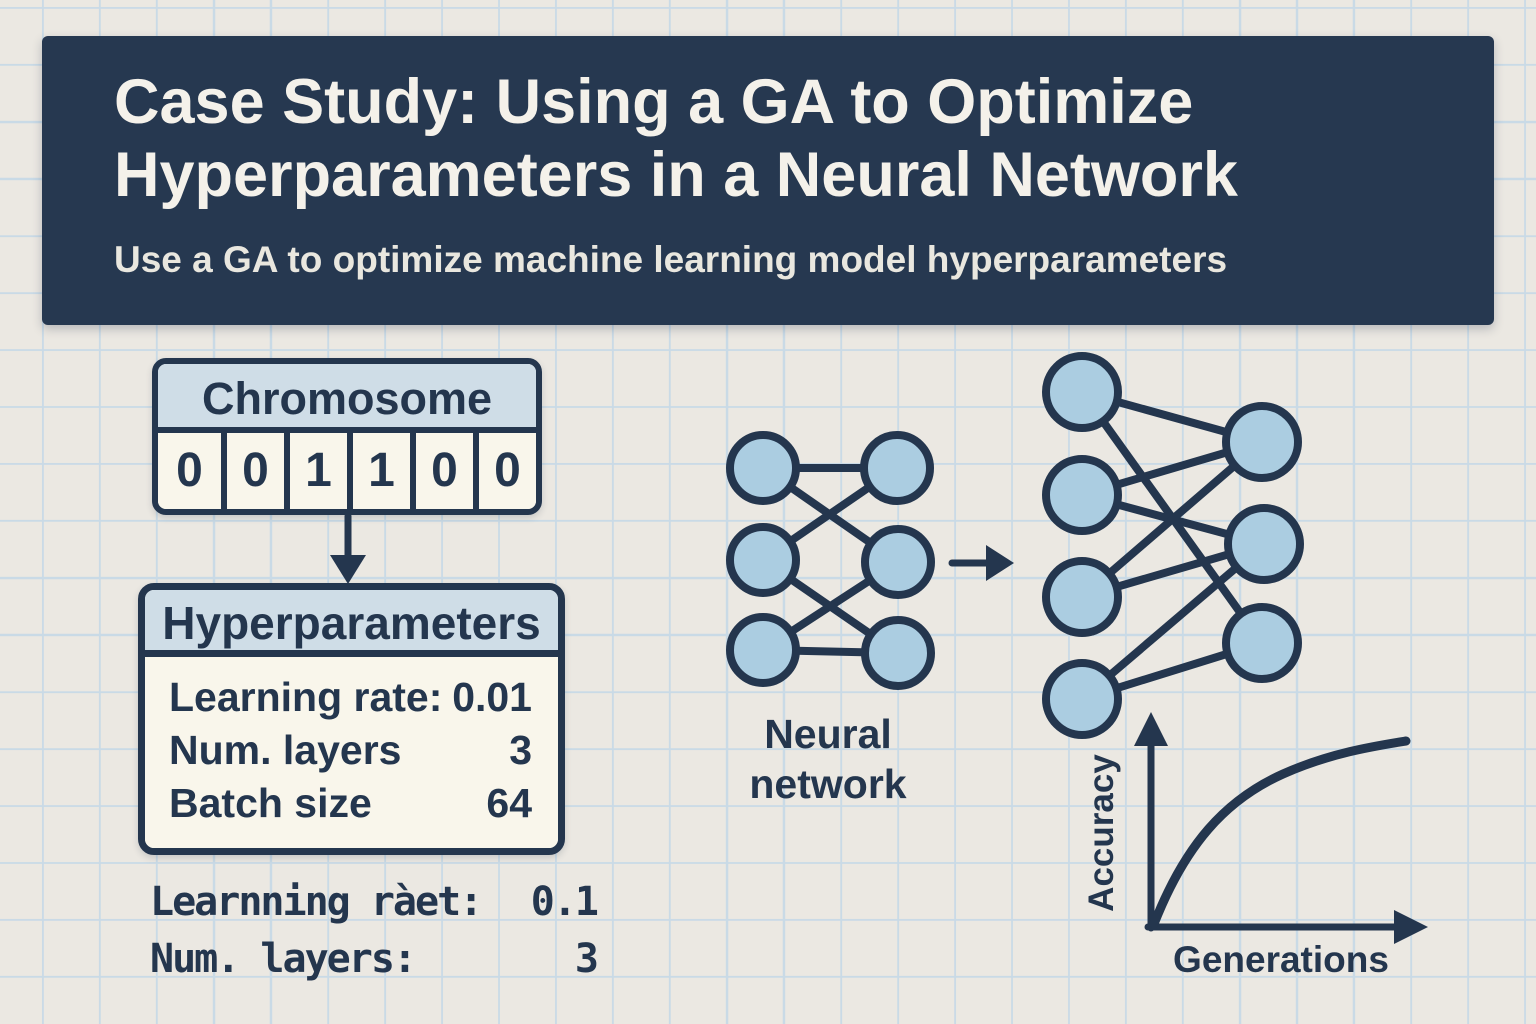 This screenshot has width=1536, height=1024. What do you see at coordinates (1280, 832) in the screenshot?
I see `accuracy-curve` at bounding box center [1280, 832].